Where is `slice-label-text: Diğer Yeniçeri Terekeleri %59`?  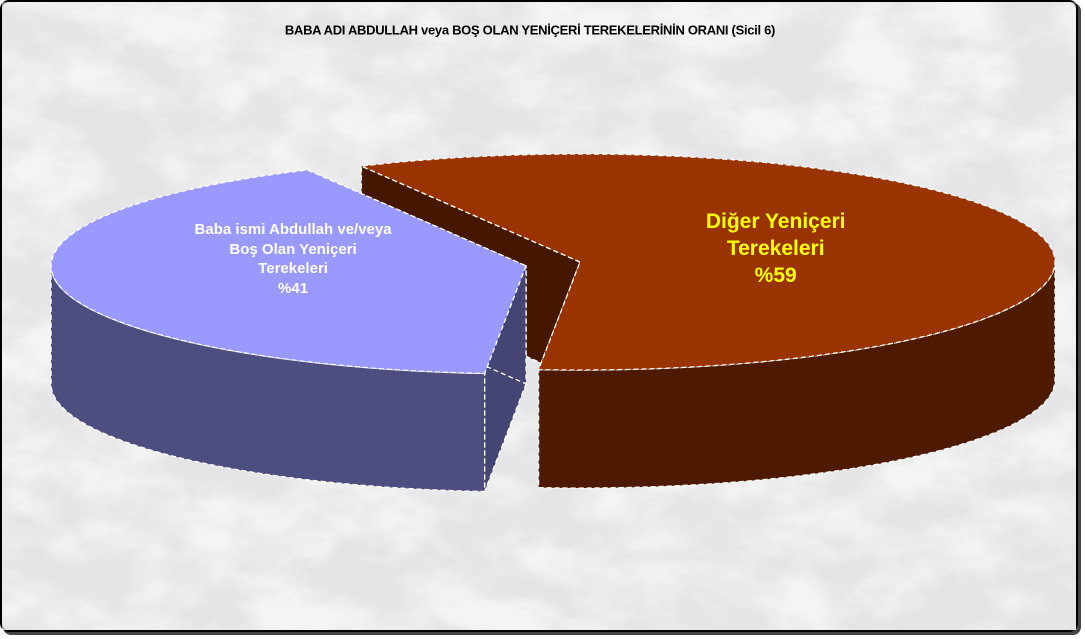 slice-label-text: Diğer Yeniçeri Terekeleri %59 is located at coordinates (776, 249).